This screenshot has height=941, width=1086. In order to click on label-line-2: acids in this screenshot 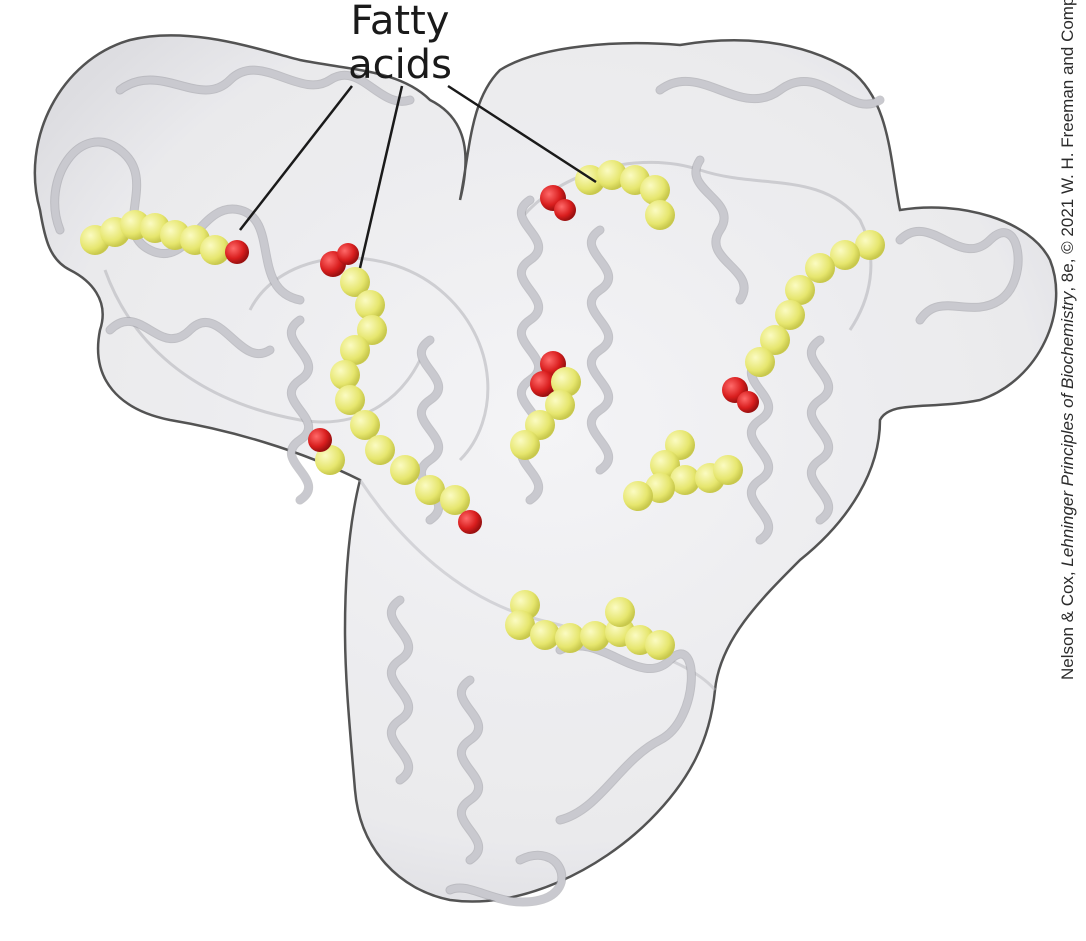, I will do `click(400, 65)`.